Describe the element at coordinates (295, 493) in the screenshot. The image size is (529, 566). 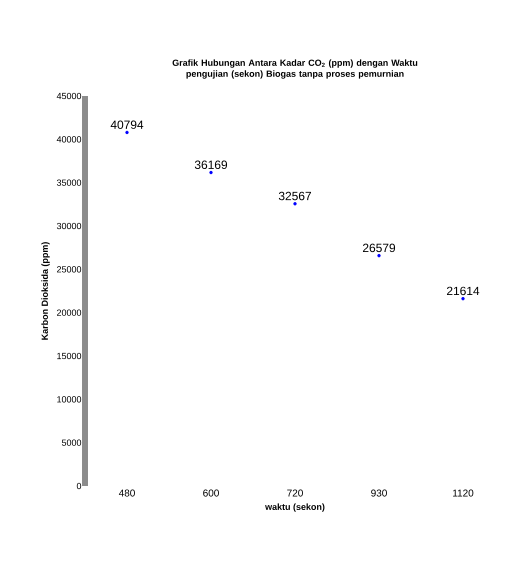
I see `x-tick-label: 720` at that location.